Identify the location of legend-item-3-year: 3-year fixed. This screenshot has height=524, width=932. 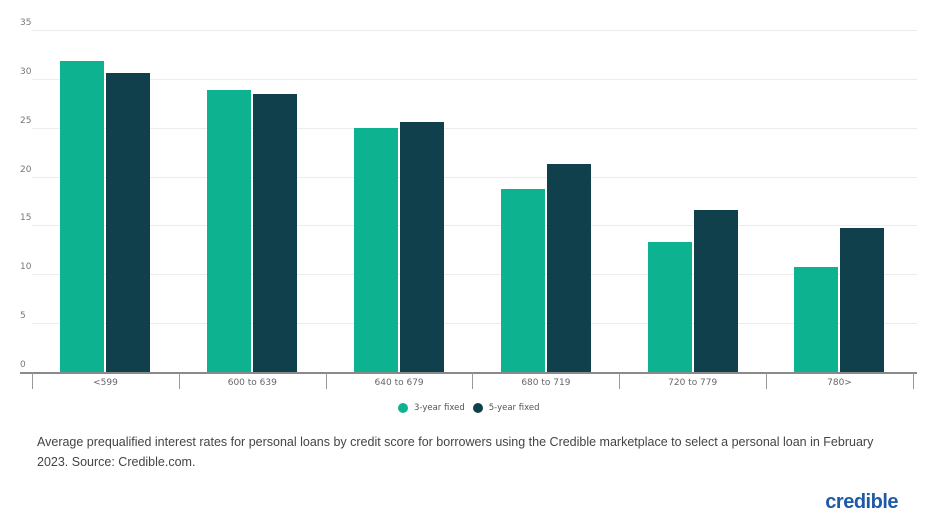
(431, 408).